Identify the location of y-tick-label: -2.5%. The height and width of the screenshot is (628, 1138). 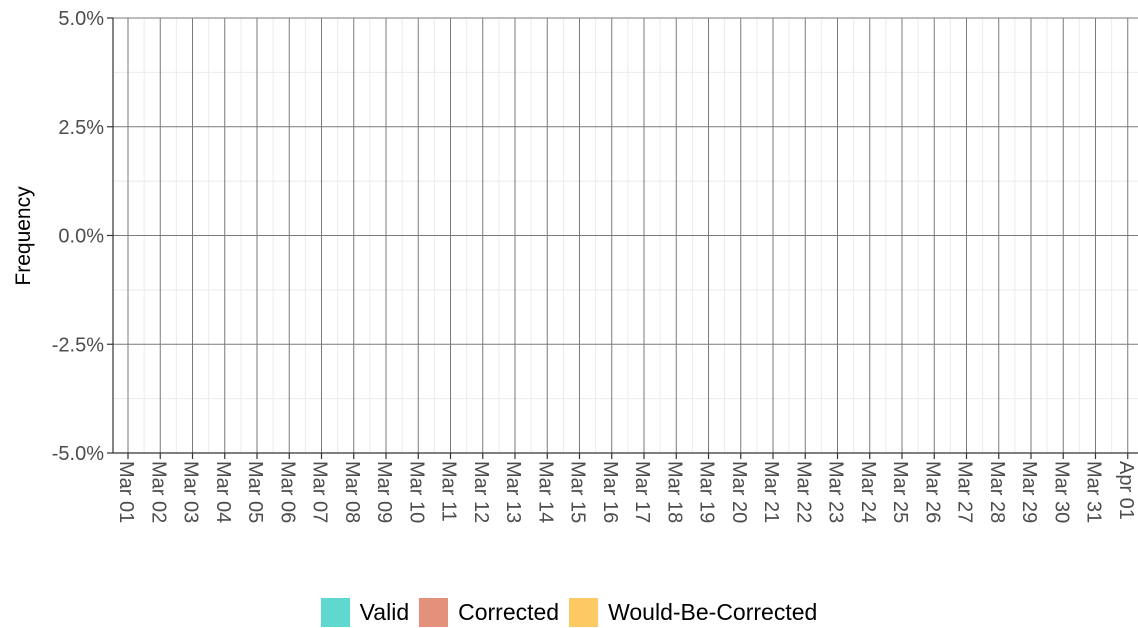
(78, 345).